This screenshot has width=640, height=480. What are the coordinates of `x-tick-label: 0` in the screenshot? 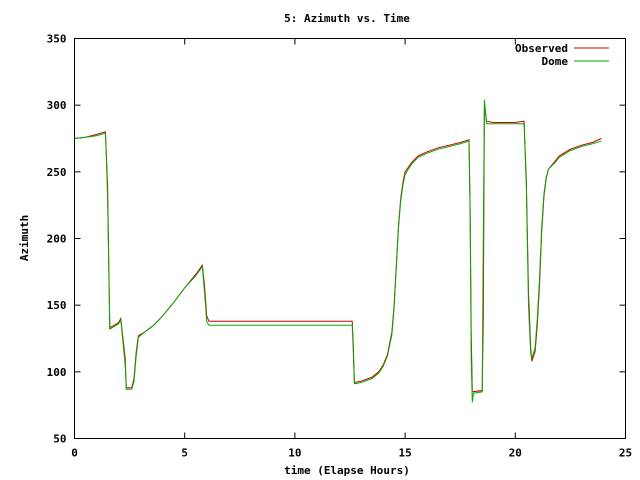 It's located at (74, 453).